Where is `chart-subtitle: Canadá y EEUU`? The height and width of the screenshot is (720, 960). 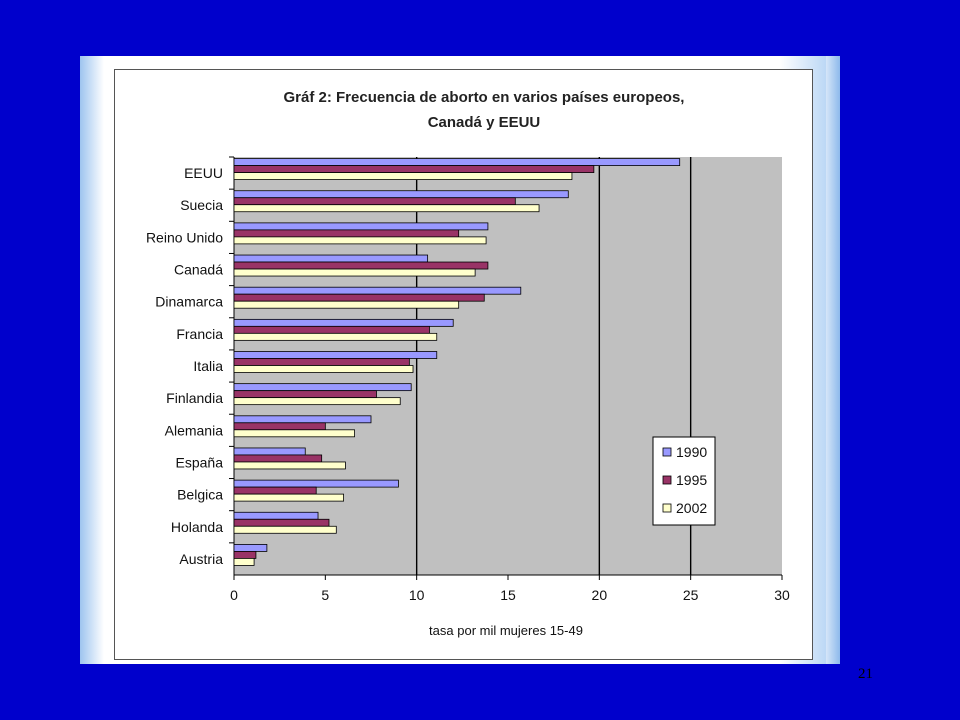 chart-subtitle: Canadá y EEUU is located at coordinates (484, 122).